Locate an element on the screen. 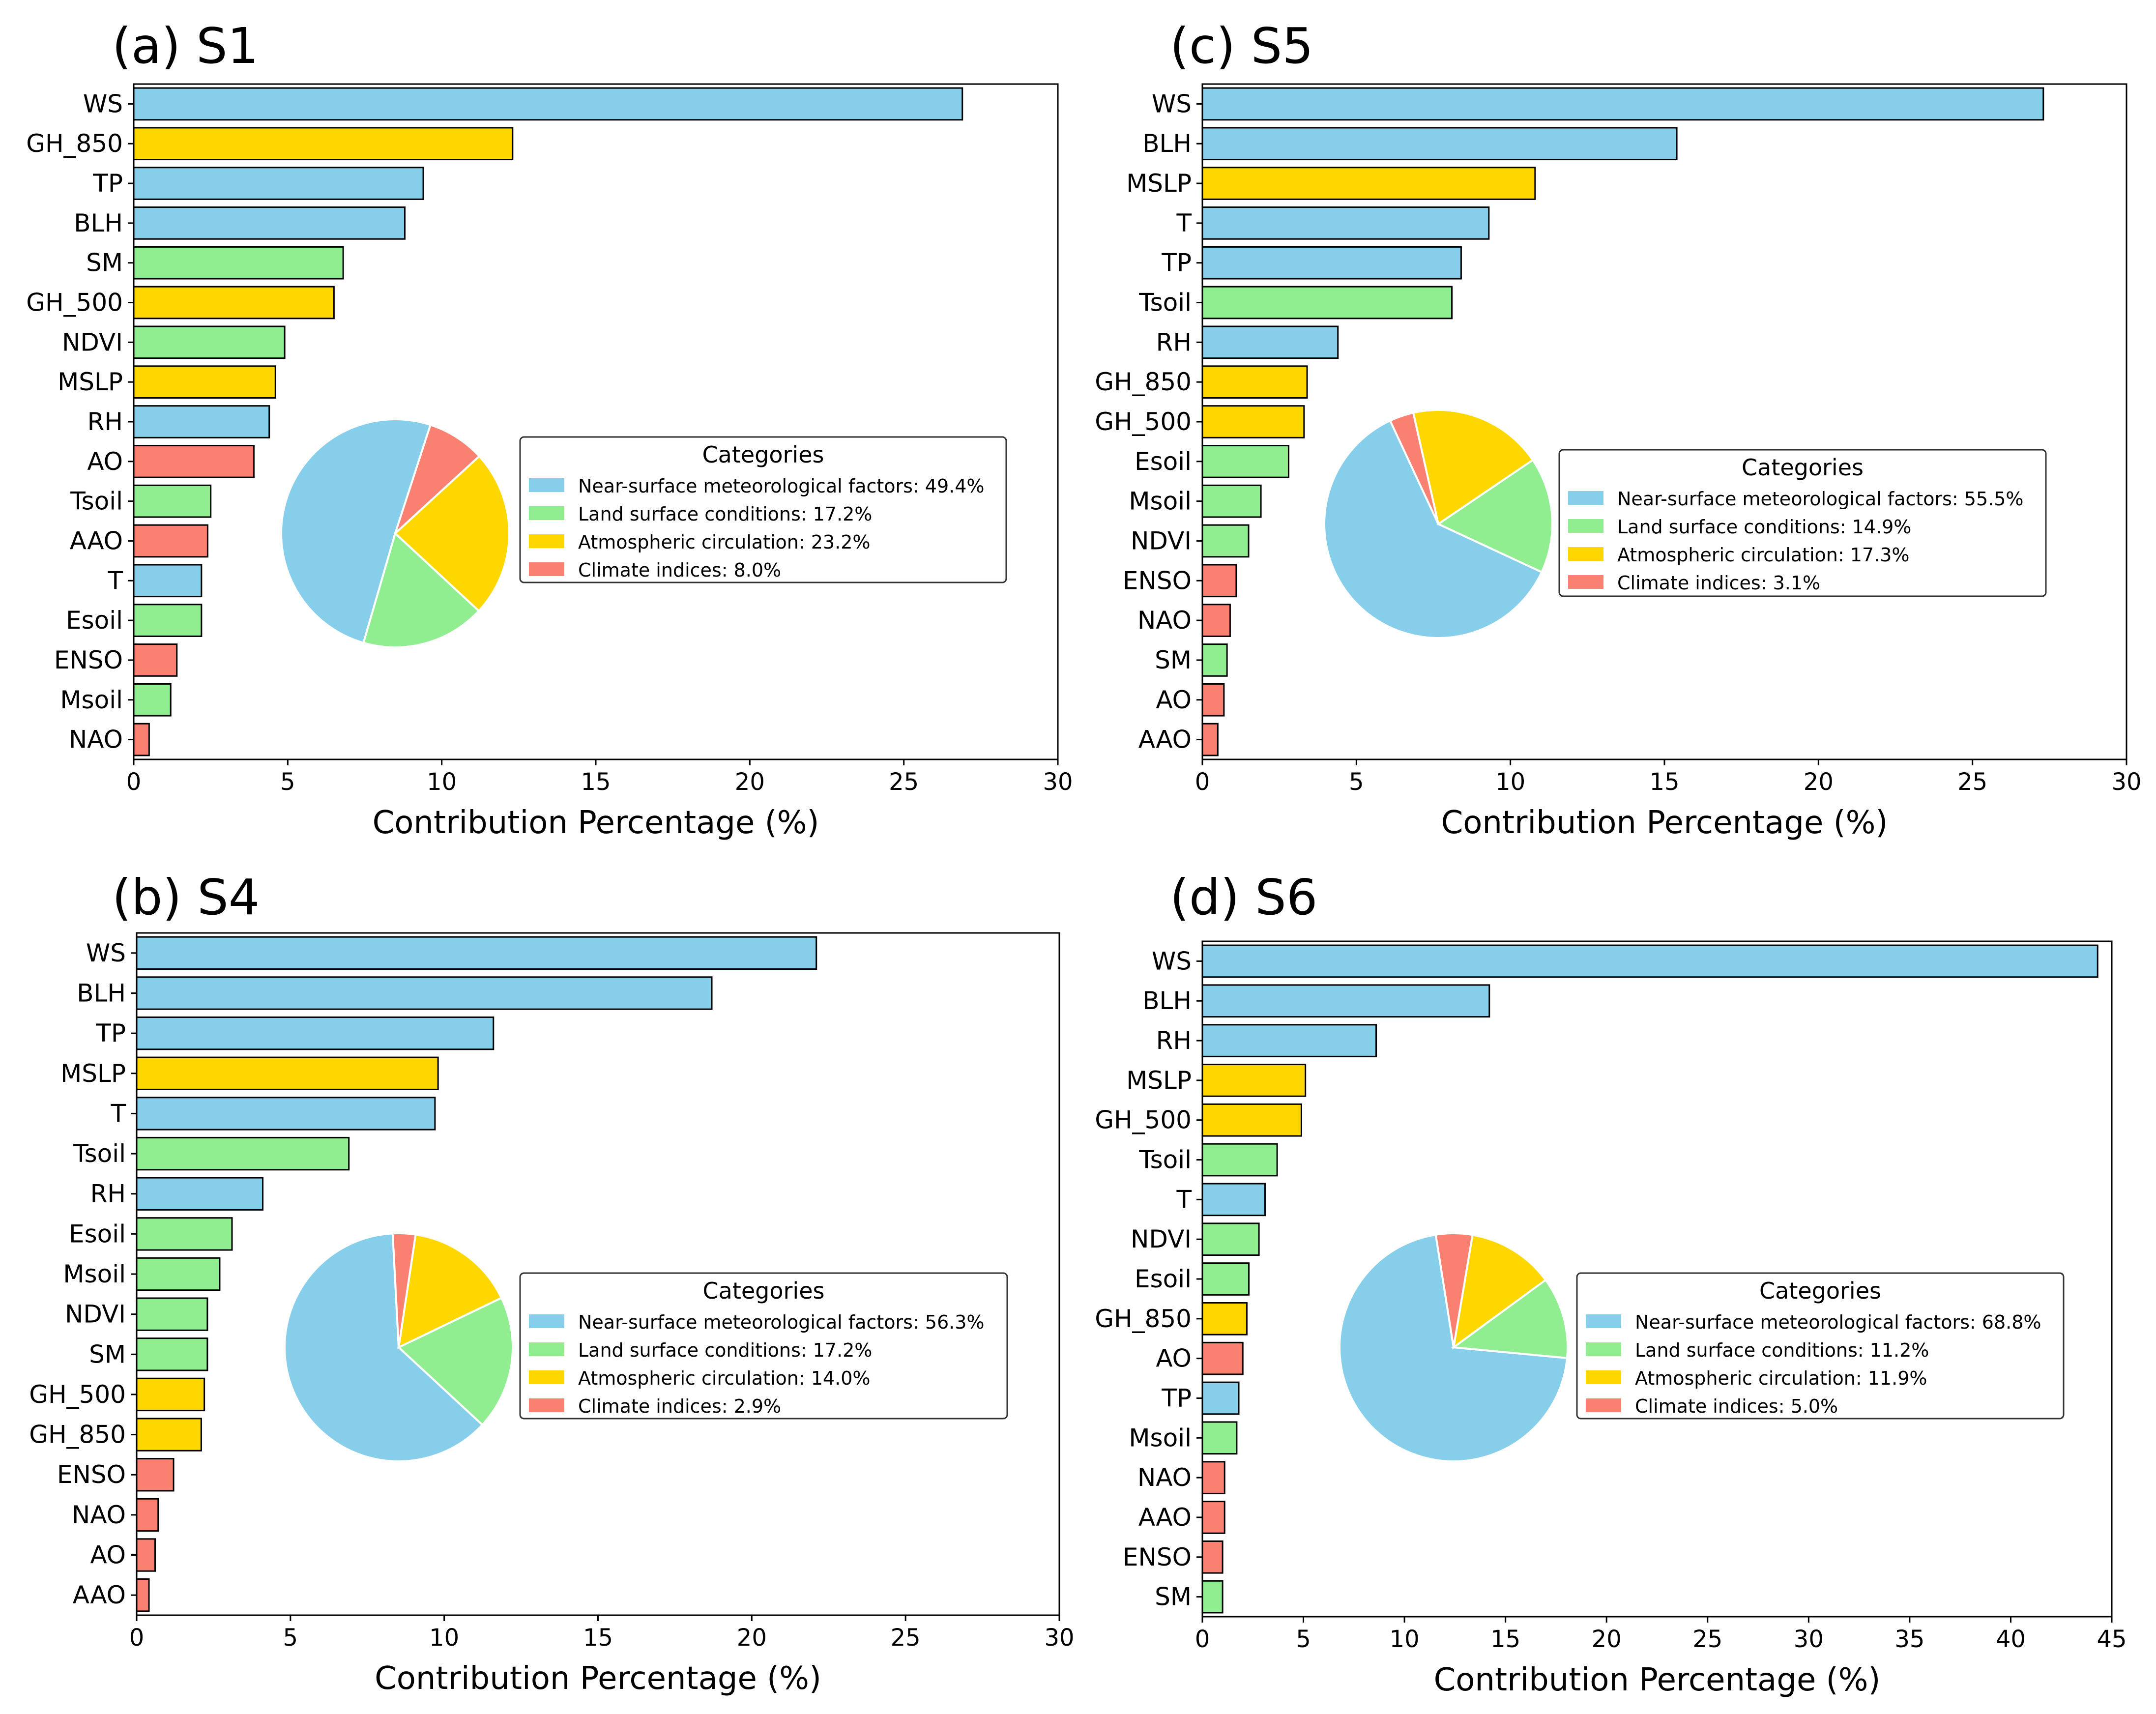  chart-title: (d) S6 is located at coordinates (1243, 897).